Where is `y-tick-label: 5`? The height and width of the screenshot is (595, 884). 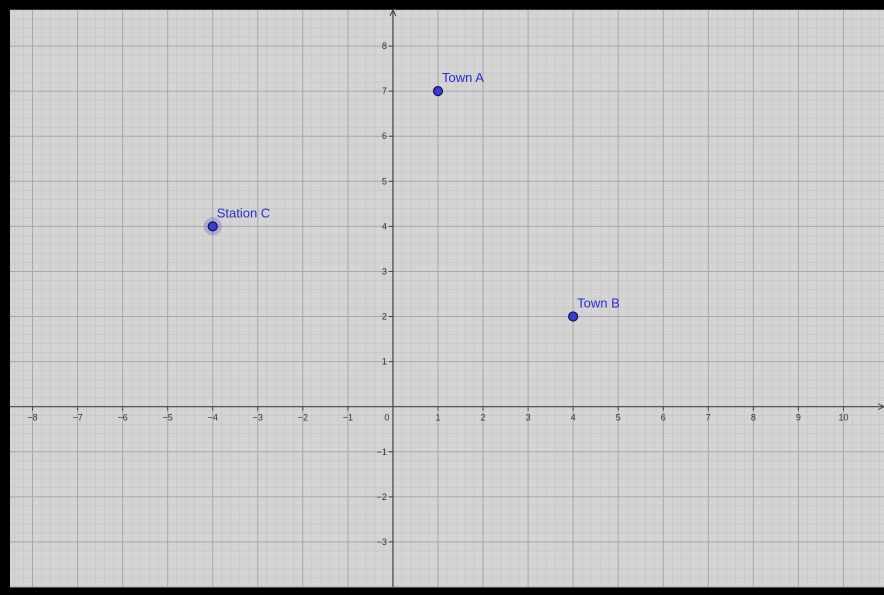 y-tick-label: 5 is located at coordinates (384, 181).